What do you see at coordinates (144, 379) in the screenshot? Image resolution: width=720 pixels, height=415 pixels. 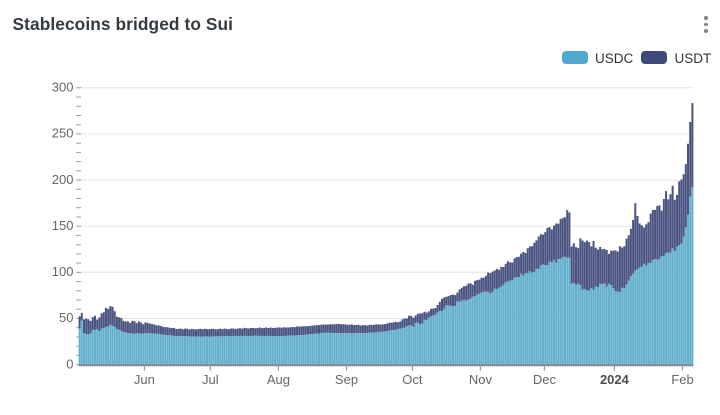 I see `svg-text: Jun` at bounding box center [144, 379].